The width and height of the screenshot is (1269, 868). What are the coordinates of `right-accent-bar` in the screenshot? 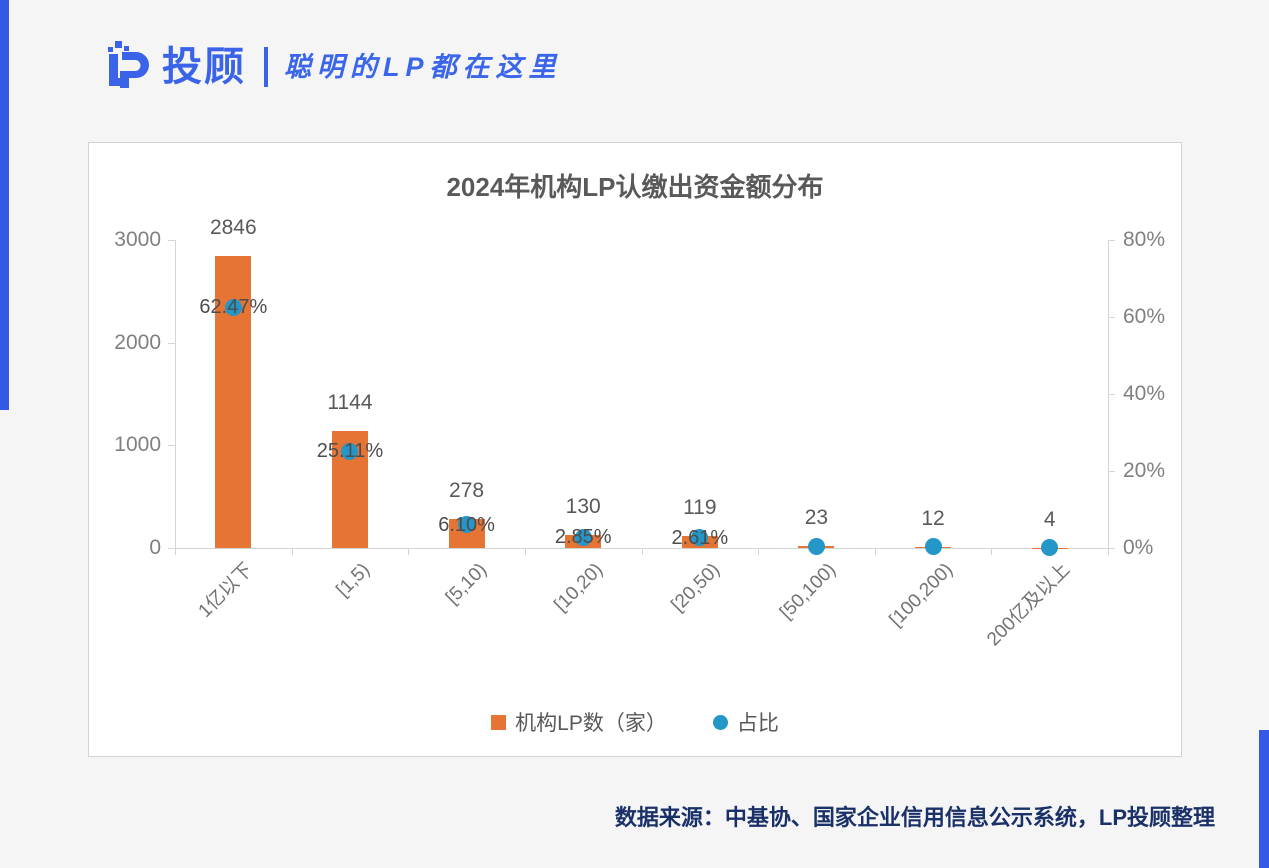 It's located at (1264, 799).